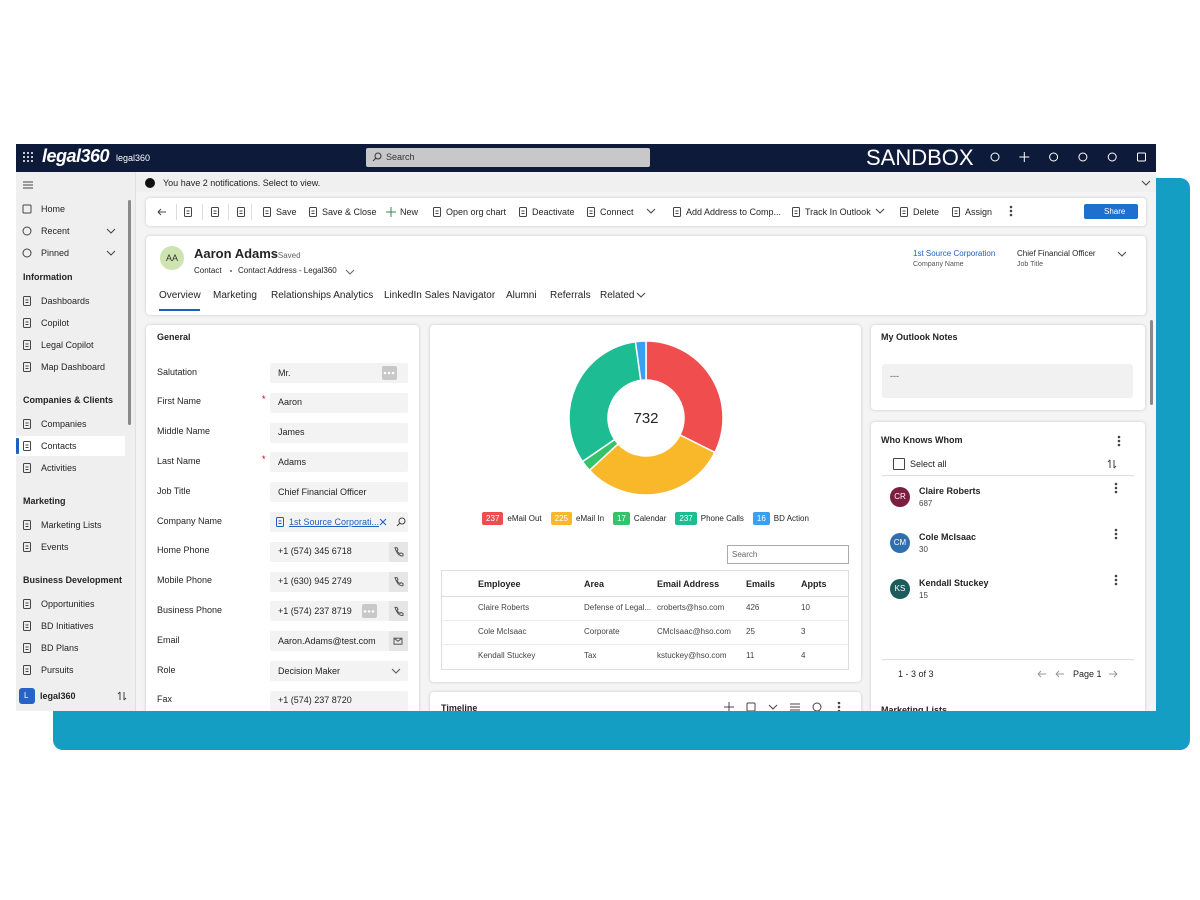  Describe the element at coordinates (570, 295) in the screenshot. I see `tab: Referrals` at that location.